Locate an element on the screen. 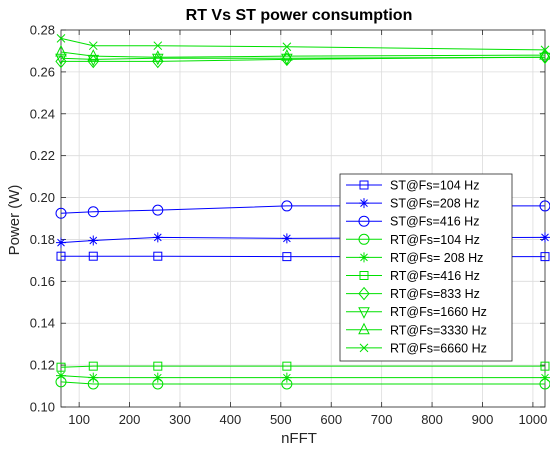 Image resolution: width=550 pixels, height=458 pixels. legend-label: ST@Fs=208 Hz is located at coordinates (434, 204).